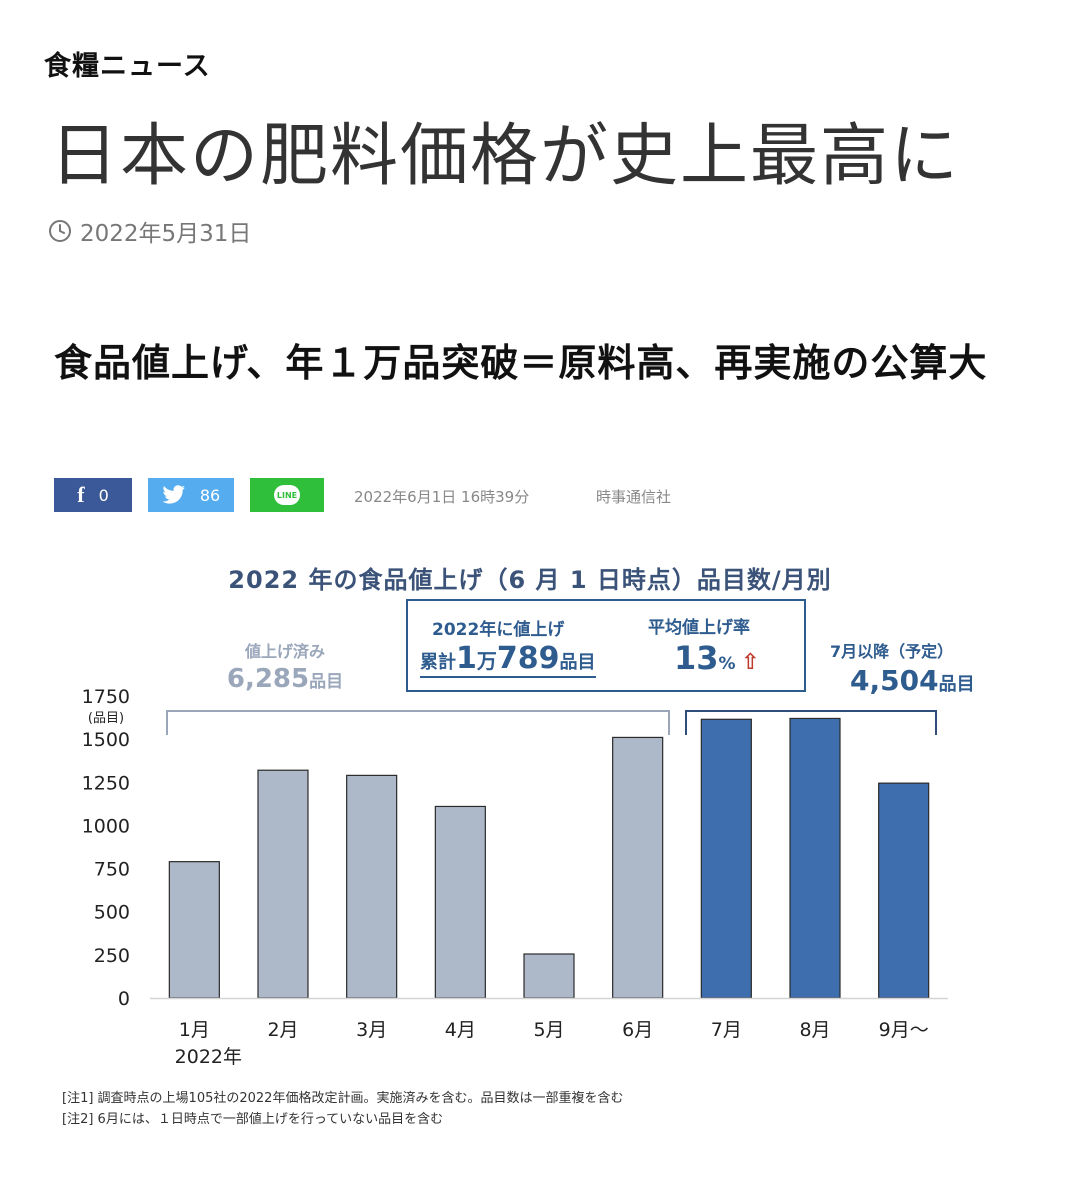  Describe the element at coordinates (106, 848) in the screenshot. I see `y-axis: 0 250 500 750 1000 1250 1500 1750 (品目)` at that location.